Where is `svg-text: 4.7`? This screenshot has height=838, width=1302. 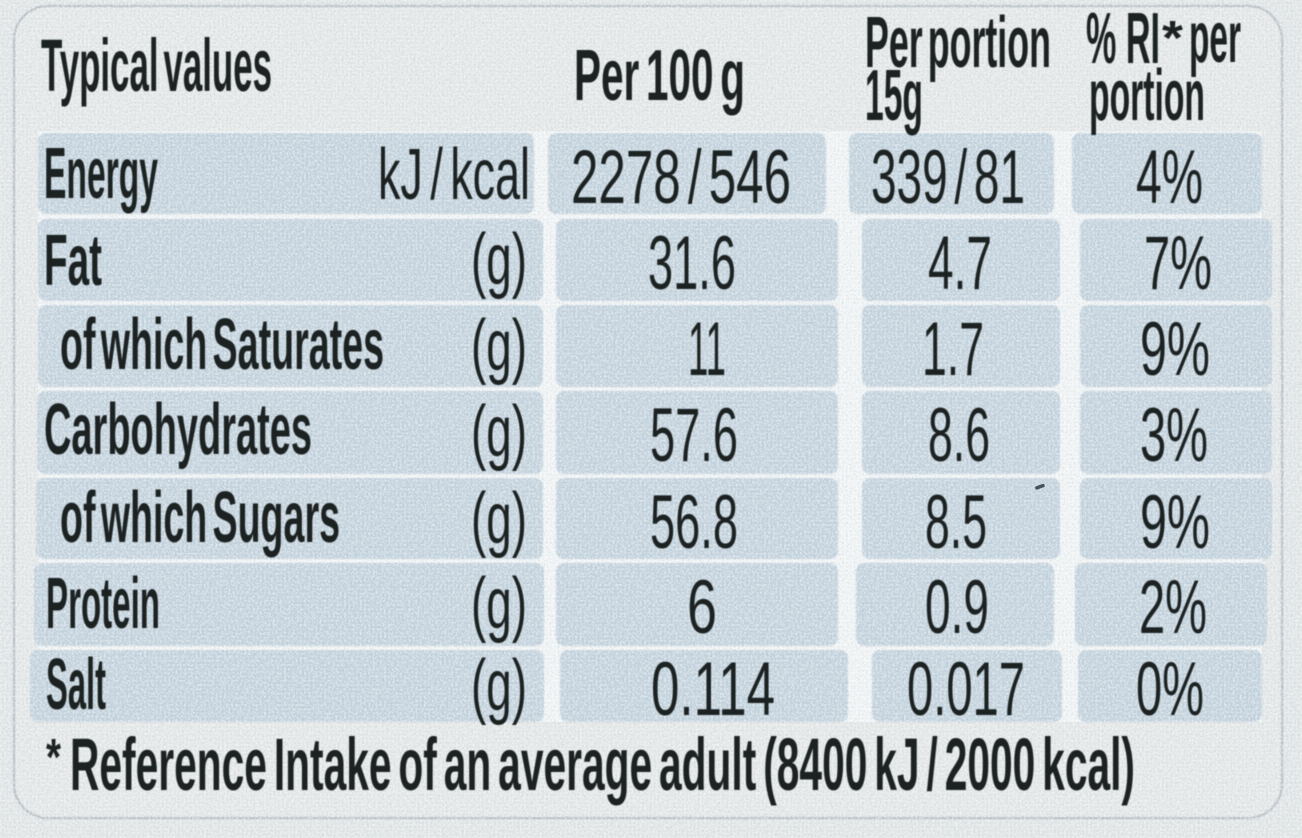 svg-text: 4.7 is located at coordinates (960, 263).